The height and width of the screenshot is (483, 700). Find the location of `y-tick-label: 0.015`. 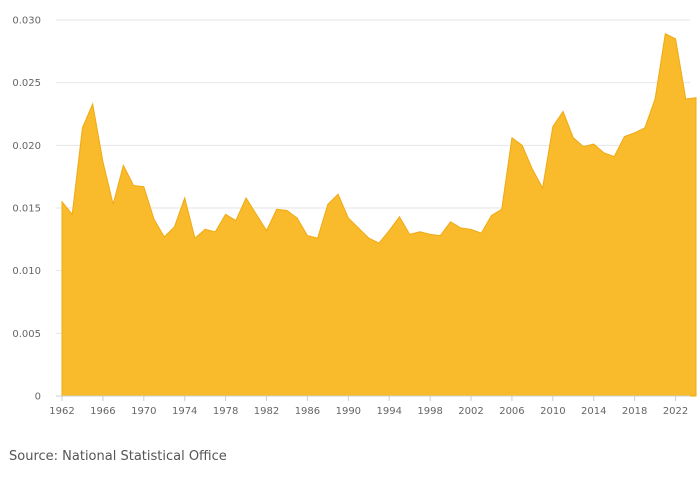

y-tick-label: 0.015 is located at coordinates (26, 209).